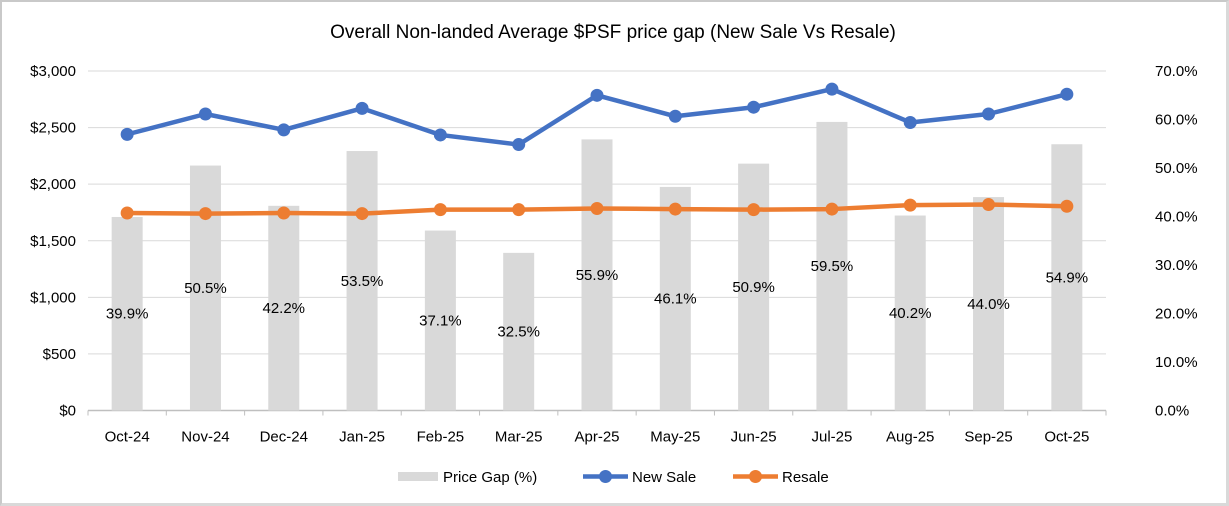 The width and height of the screenshot is (1229, 506). What do you see at coordinates (53, 184) in the screenshot?
I see `left-axis-tick-label: $2,000` at bounding box center [53, 184].